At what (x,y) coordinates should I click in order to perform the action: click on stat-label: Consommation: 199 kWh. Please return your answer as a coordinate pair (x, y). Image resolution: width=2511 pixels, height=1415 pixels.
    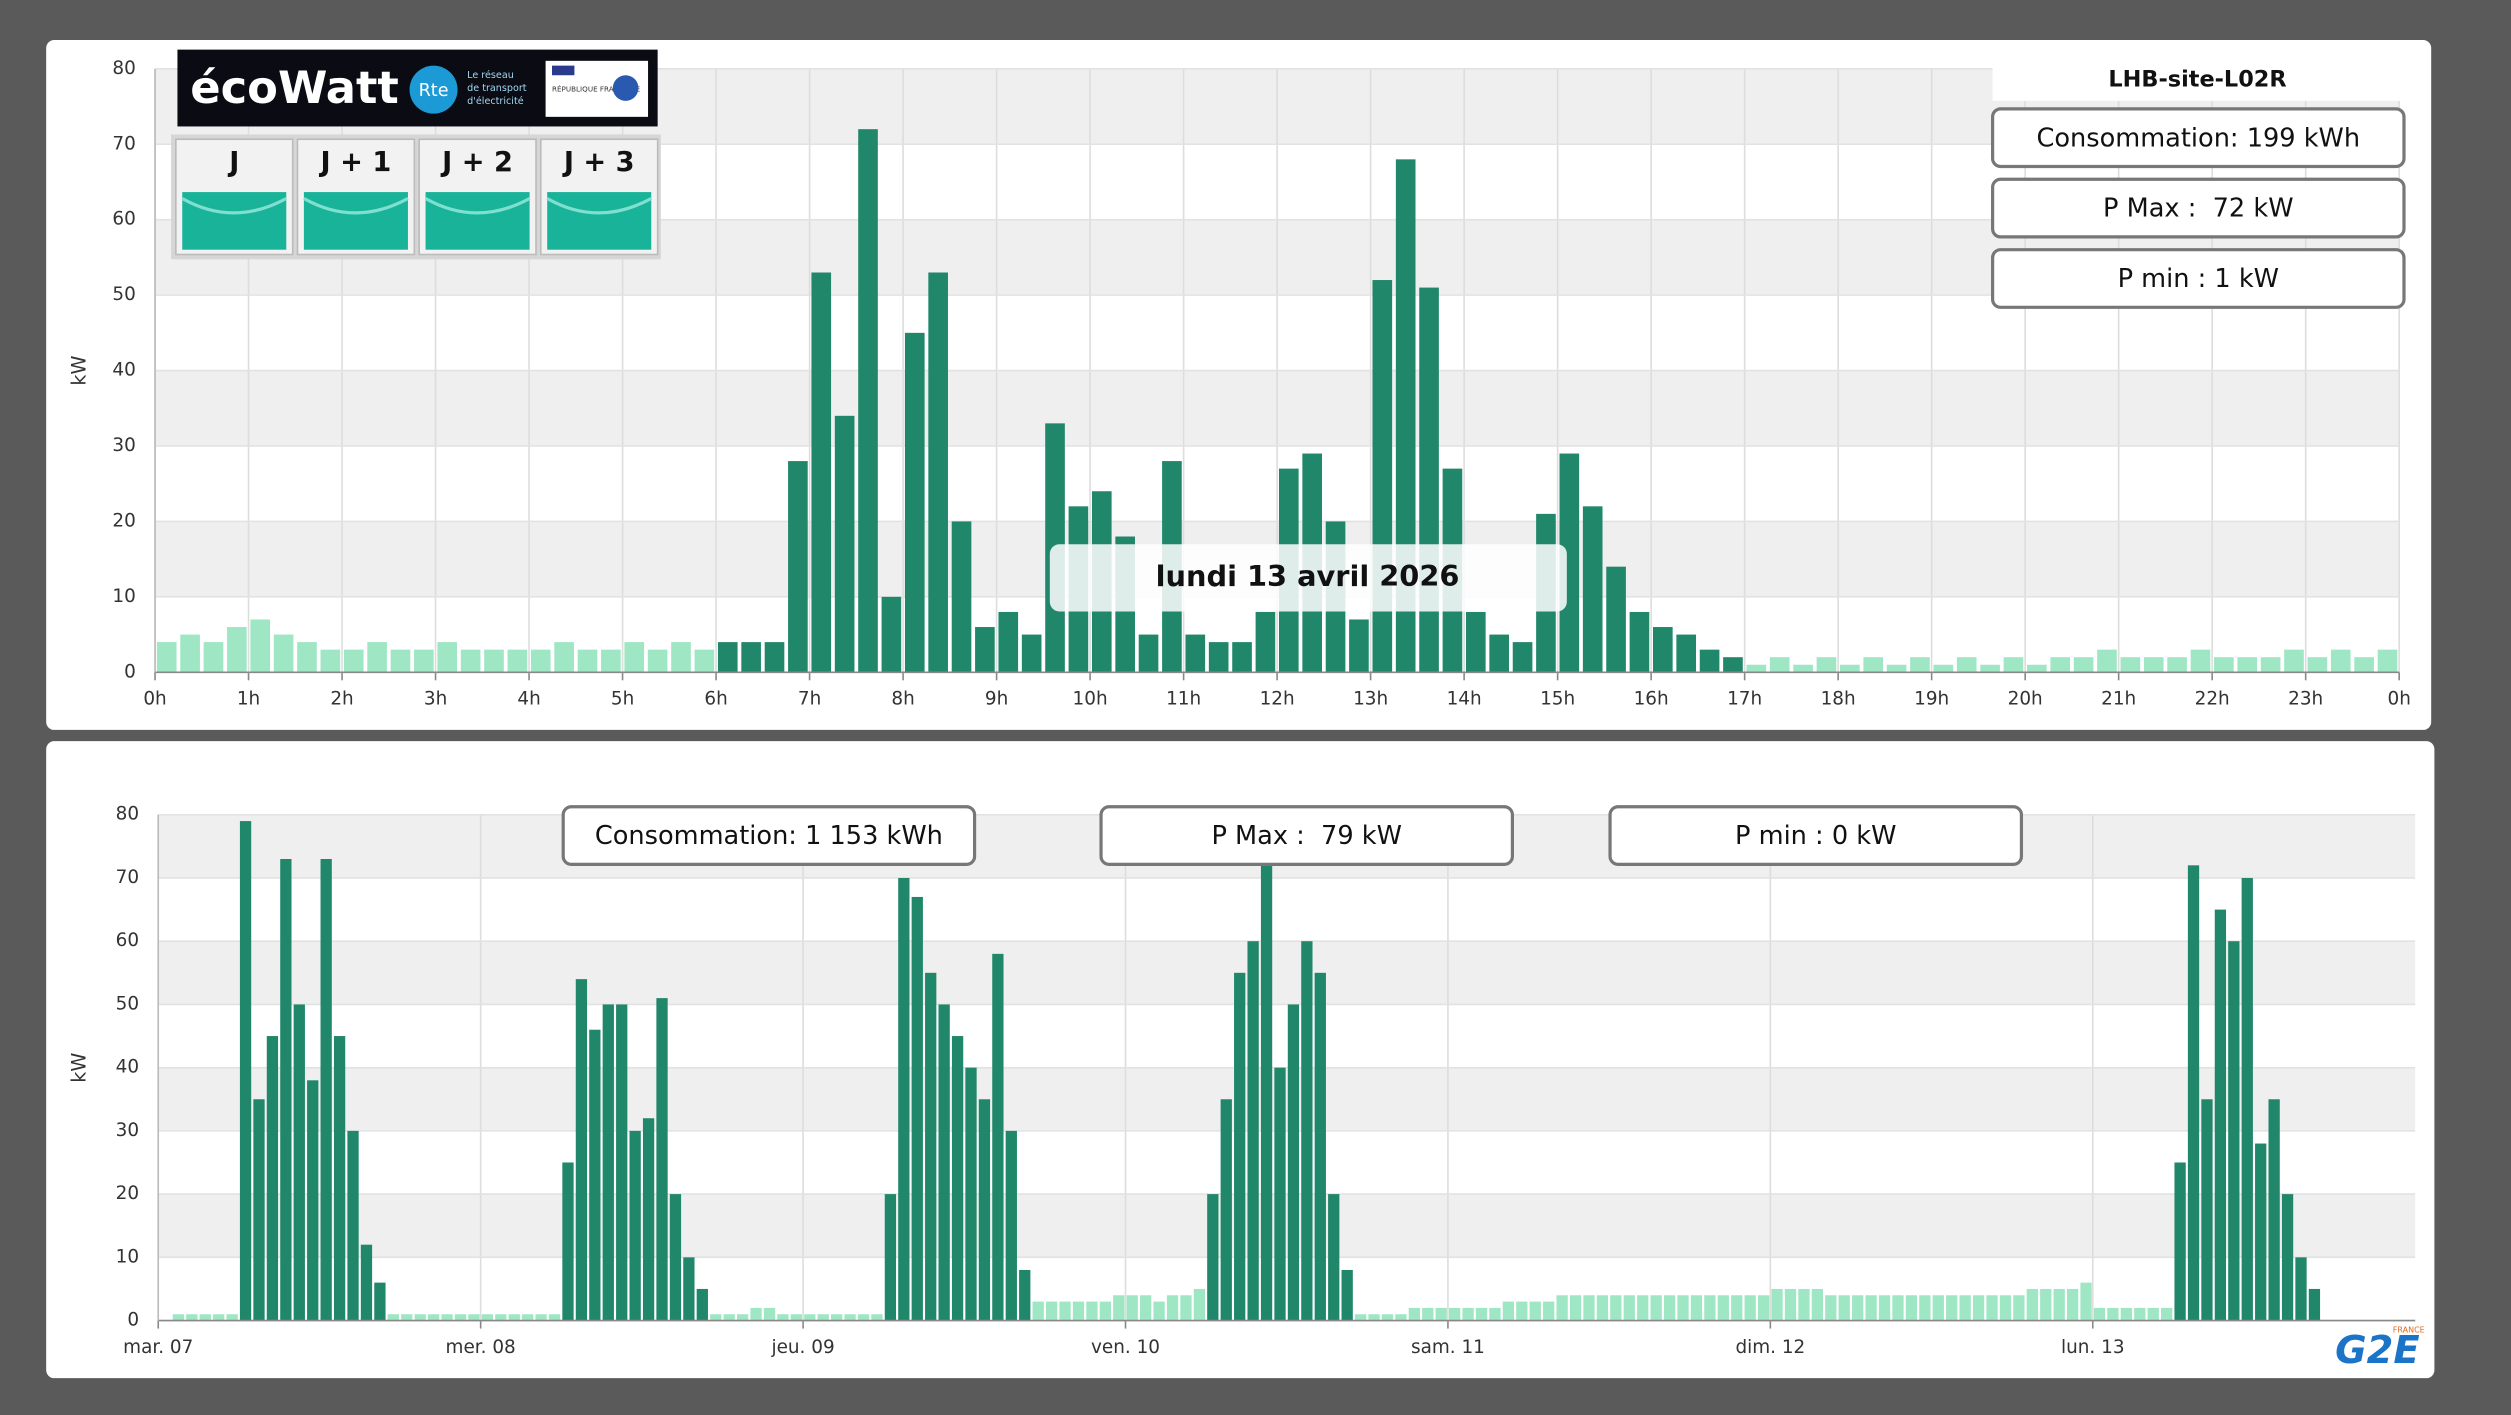
    Looking at the image, I should click on (2198, 138).